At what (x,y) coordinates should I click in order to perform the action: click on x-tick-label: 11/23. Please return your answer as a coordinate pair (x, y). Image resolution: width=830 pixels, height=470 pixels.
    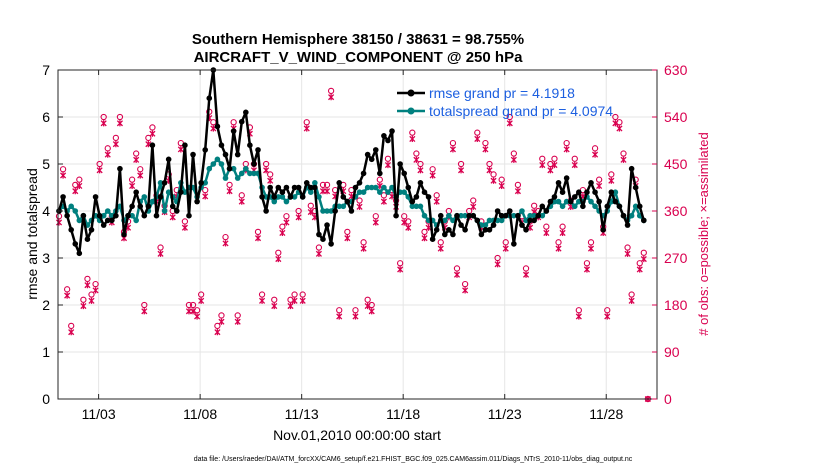
    Looking at the image, I should click on (505, 414).